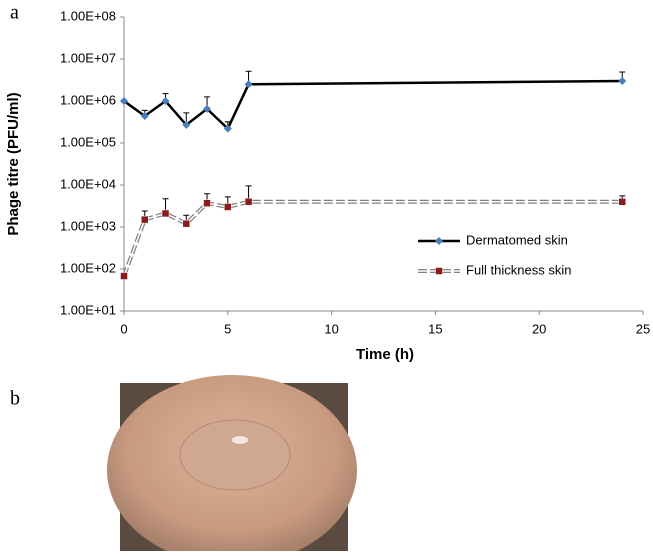  What do you see at coordinates (88, 309) in the screenshot?
I see `y-tick-label: 1.00E+01` at bounding box center [88, 309].